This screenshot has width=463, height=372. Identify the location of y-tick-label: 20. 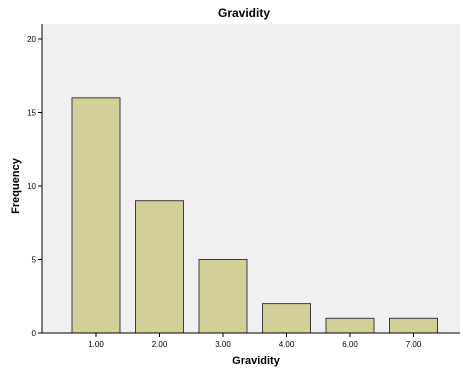
(31, 39).